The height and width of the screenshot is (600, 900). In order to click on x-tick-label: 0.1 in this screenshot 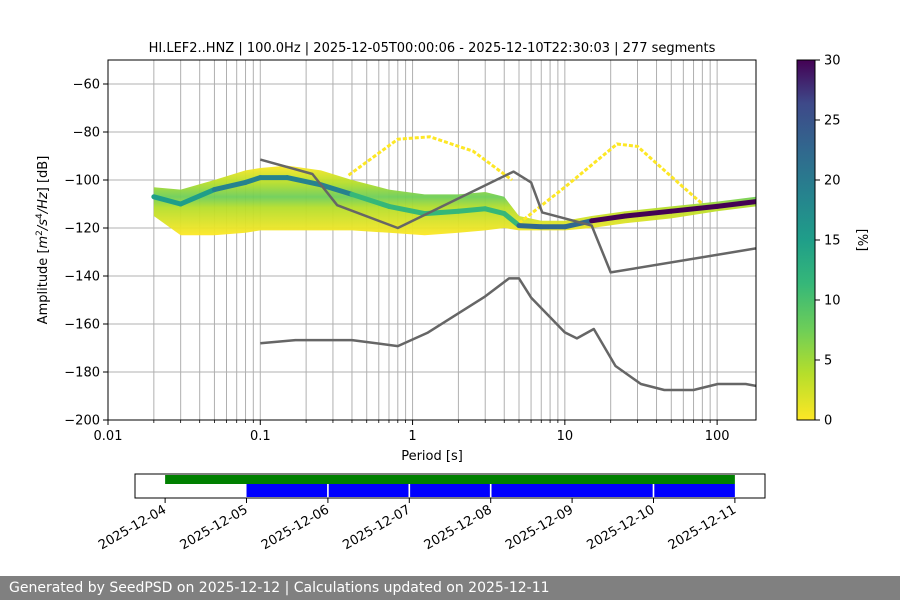, I will do `click(260, 436)`.